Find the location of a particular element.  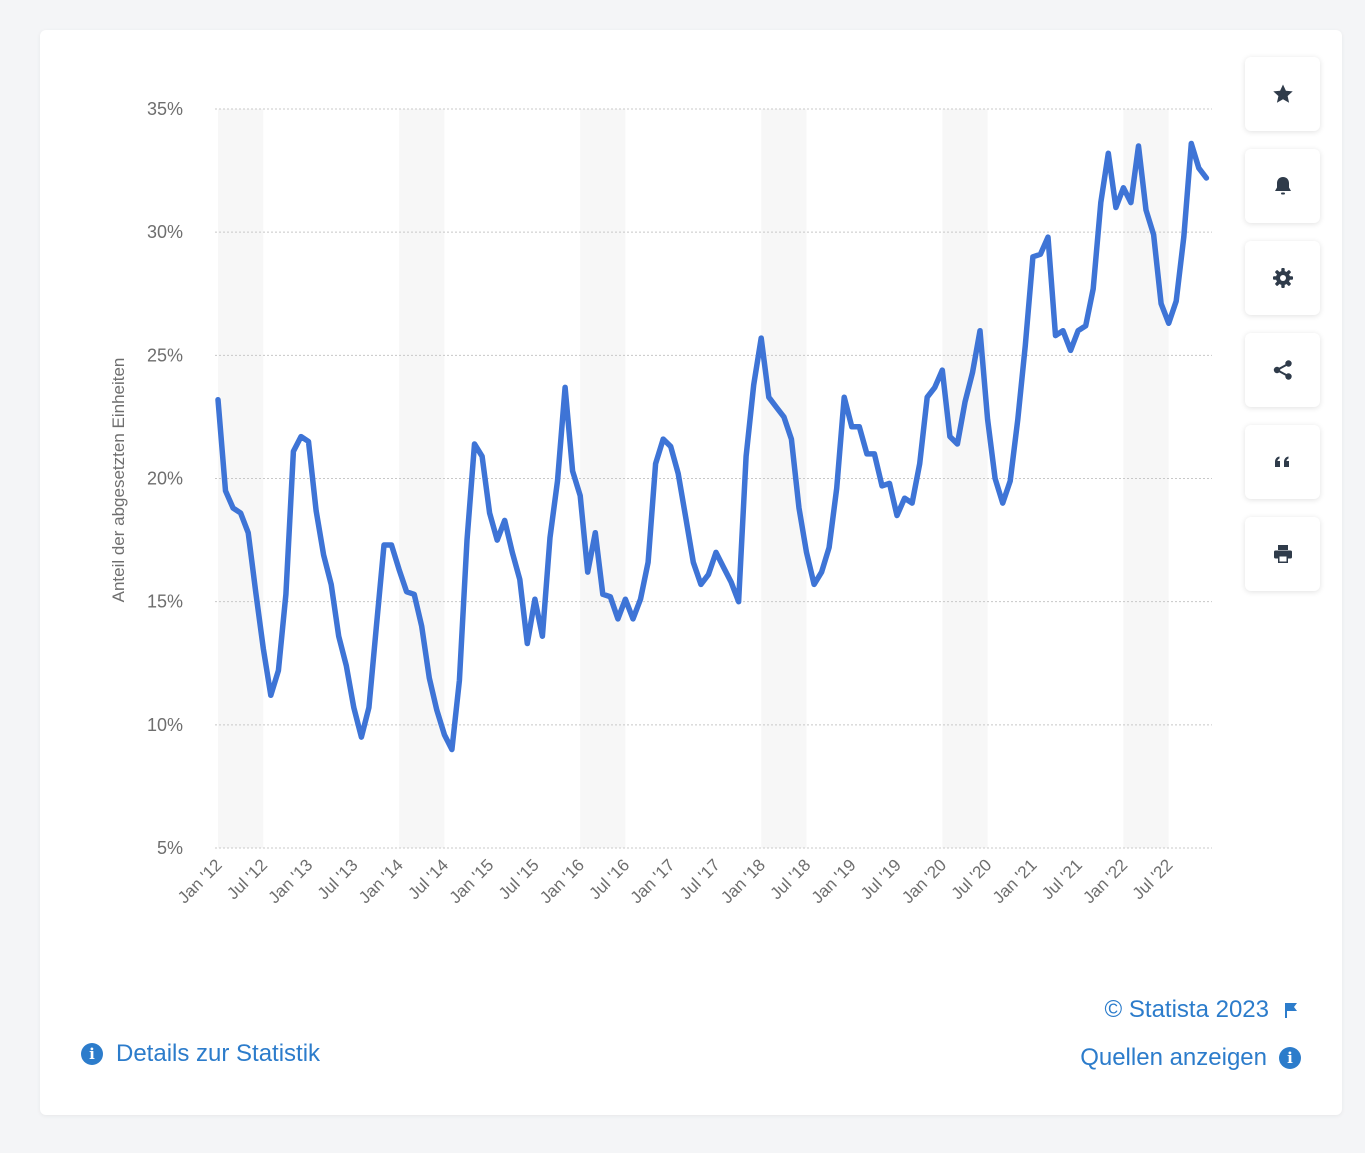

printer-icon is located at coordinates (1282, 554).